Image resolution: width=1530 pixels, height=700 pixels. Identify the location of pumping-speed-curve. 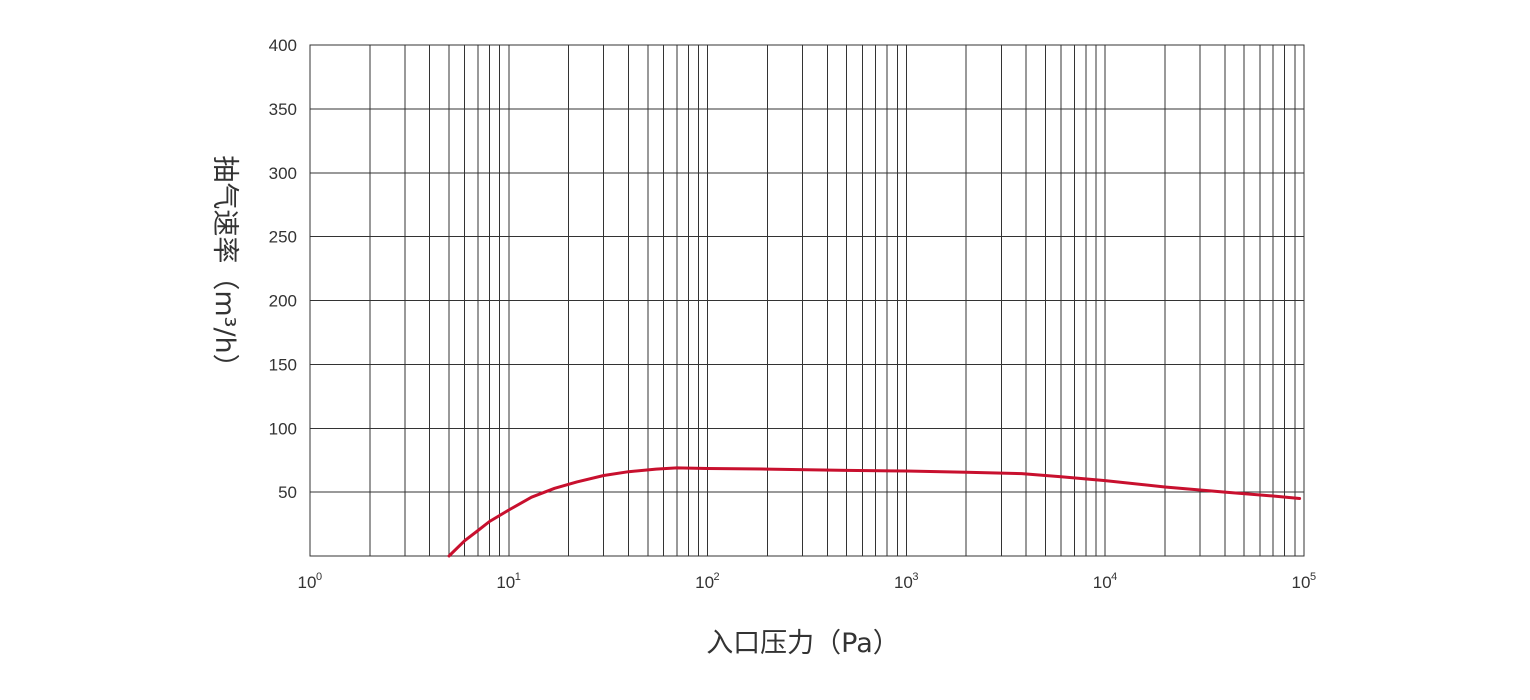
(874, 512).